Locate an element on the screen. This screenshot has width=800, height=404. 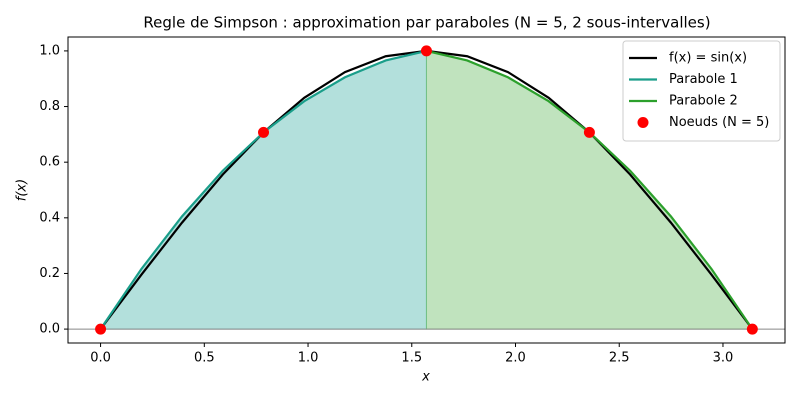
x-tick-label: 1.5 is located at coordinates (411, 358).